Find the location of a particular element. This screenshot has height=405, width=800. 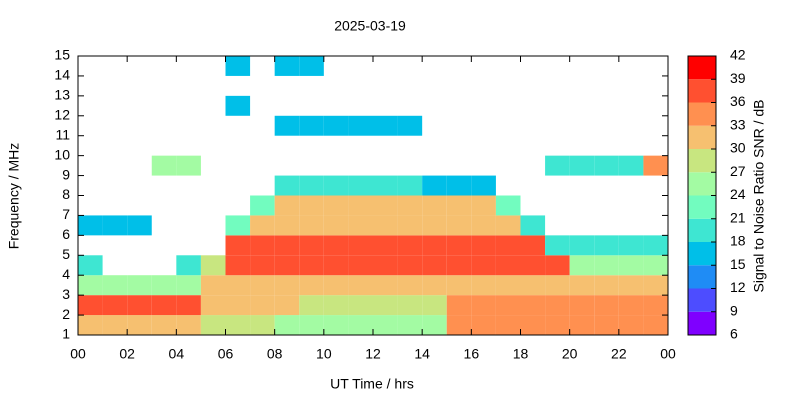

colorbar-tick-label: 36 is located at coordinates (738, 101).